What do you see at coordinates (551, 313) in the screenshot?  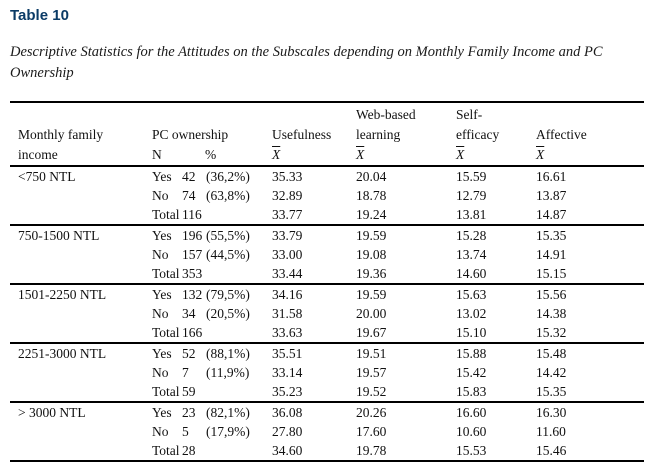 I see `affective-mean-cell: 14.38` at bounding box center [551, 313].